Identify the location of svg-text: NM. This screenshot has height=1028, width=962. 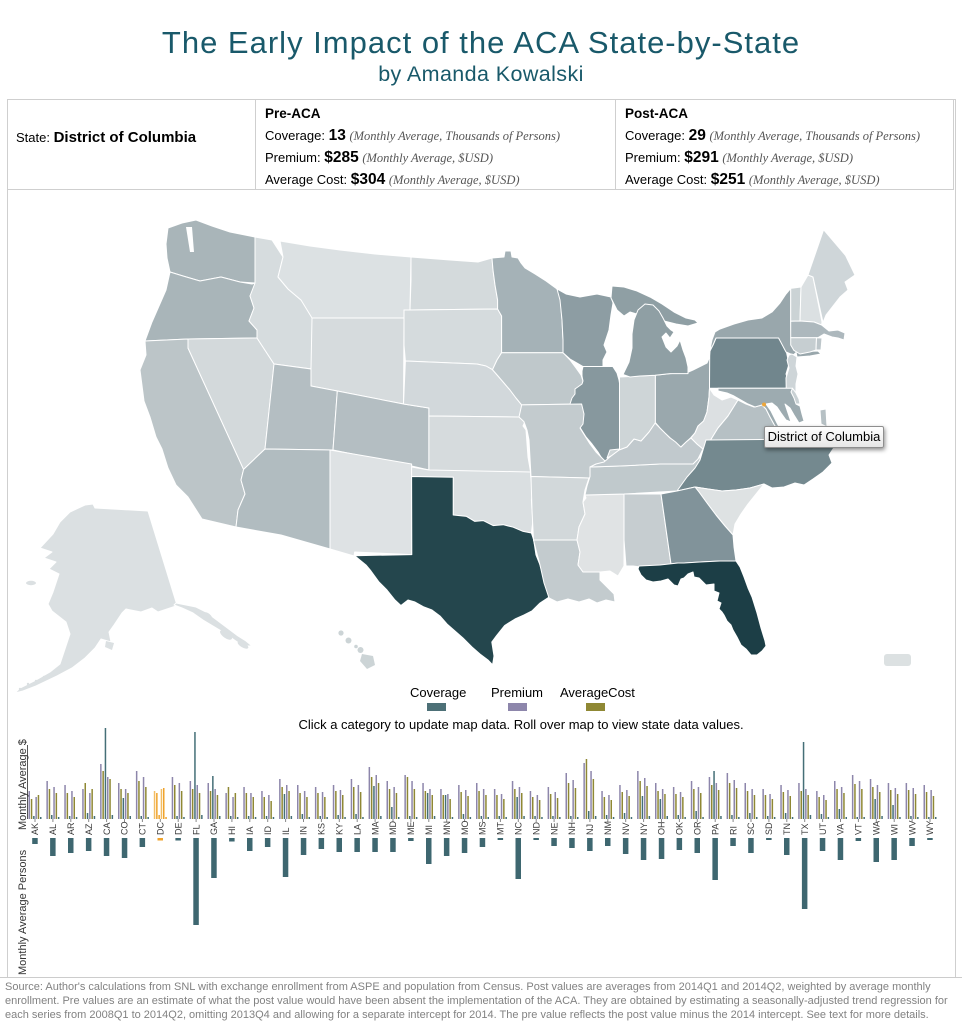
(608, 828).